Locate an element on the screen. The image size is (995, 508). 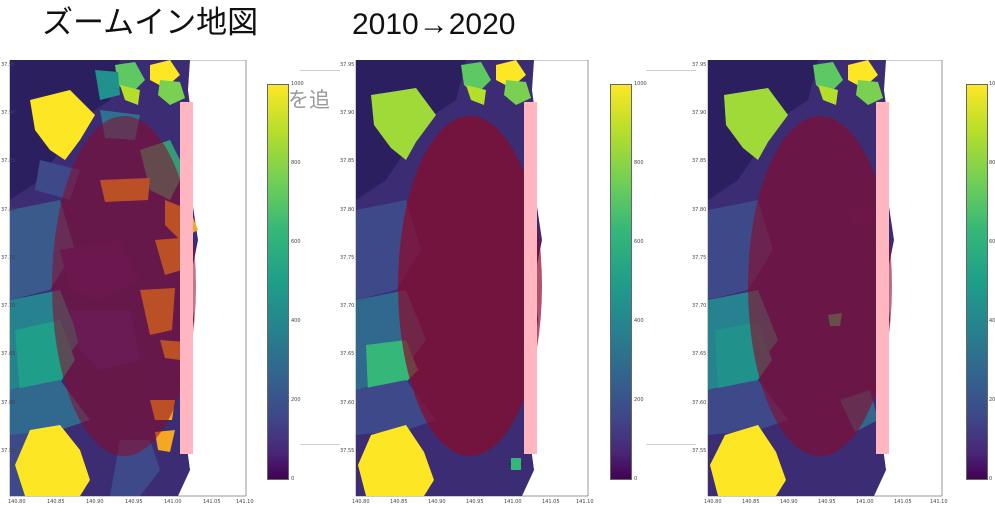
period-title: 2010→2020 is located at coordinates (434, 24).